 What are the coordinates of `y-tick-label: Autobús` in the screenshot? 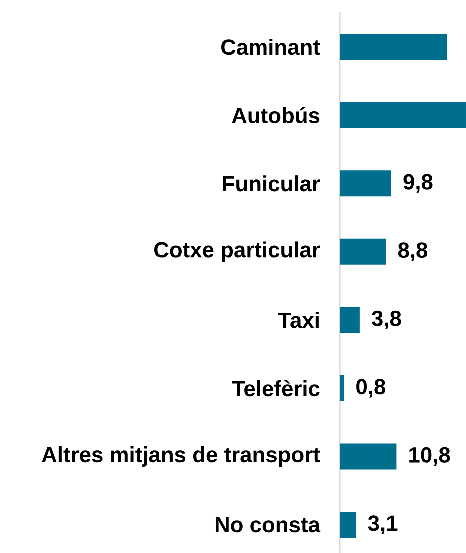 It's located at (276, 115).